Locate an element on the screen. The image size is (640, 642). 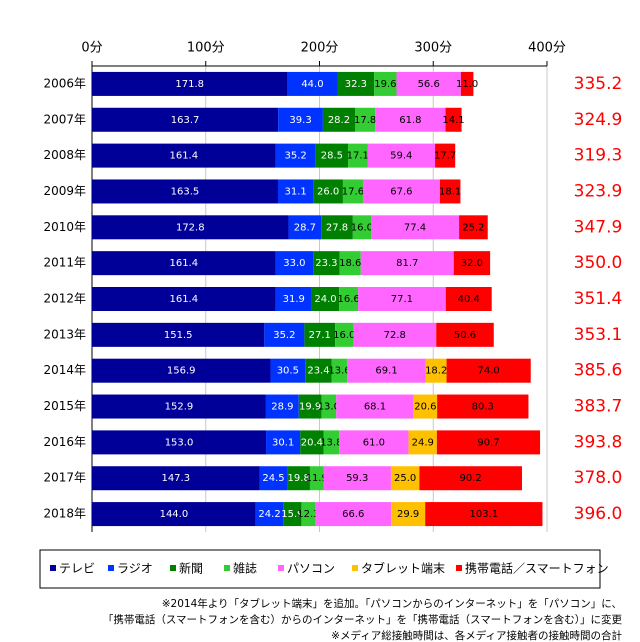
value-label: 59.4 is located at coordinates (401, 156).